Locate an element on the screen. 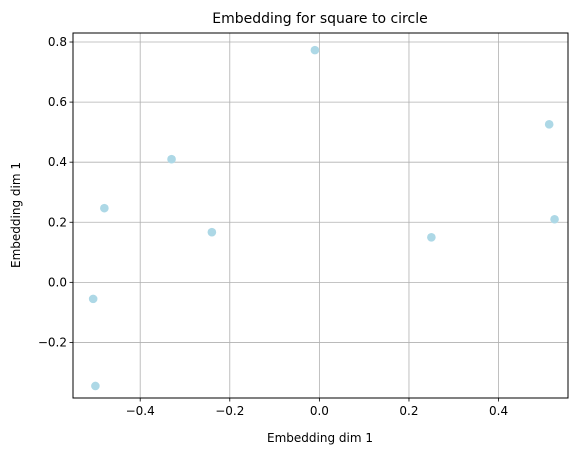  x-axis-label: Embedding dim 1 is located at coordinates (320, 438).